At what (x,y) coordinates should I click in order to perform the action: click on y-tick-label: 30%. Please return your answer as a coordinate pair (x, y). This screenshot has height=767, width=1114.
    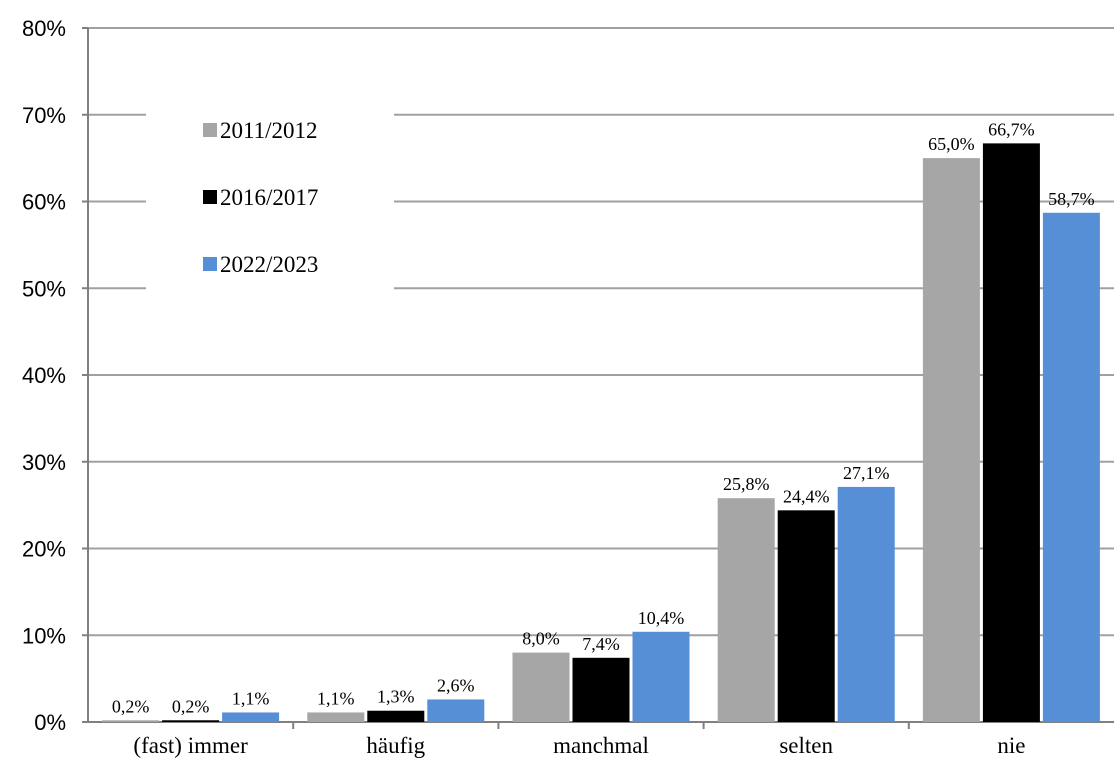
    Looking at the image, I should click on (44, 462).